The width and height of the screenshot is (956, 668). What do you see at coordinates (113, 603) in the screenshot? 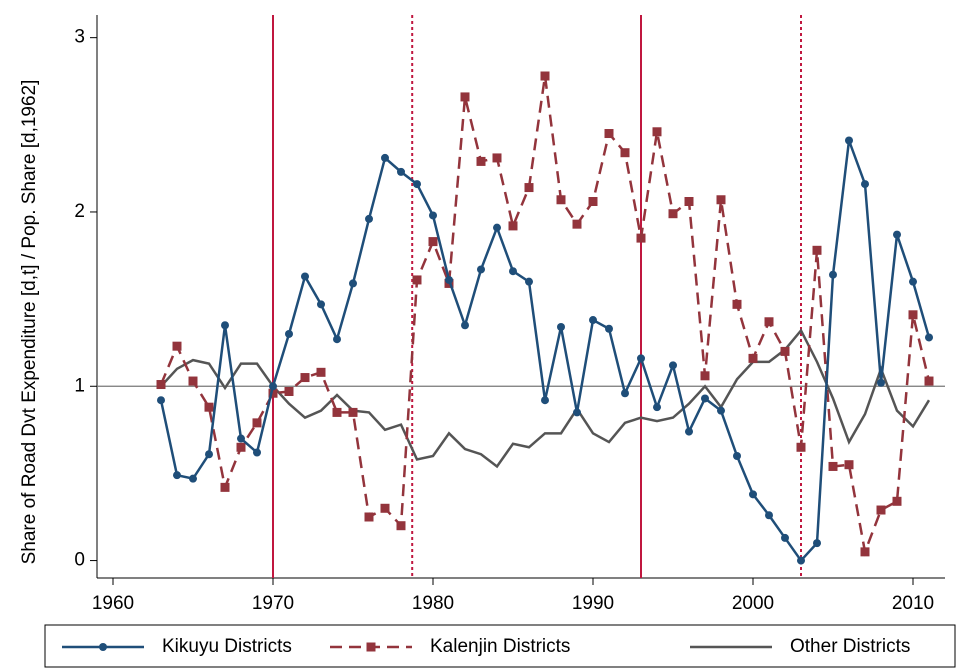
I see `x-tick-label: 1960` at bounding box center [113, 603].